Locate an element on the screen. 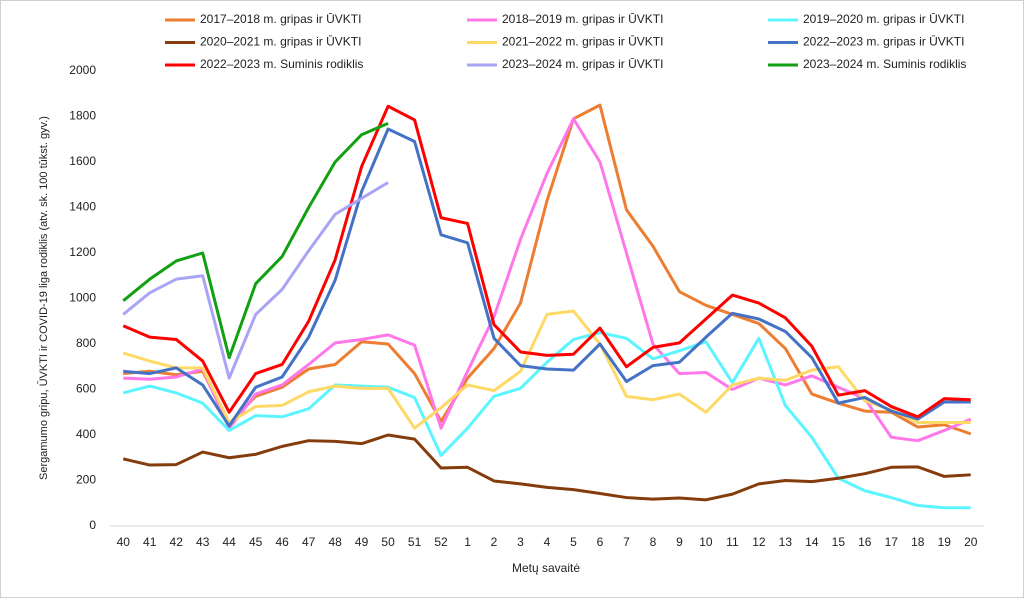  x-tick-label: 18 is located at coordinates (918, 542).